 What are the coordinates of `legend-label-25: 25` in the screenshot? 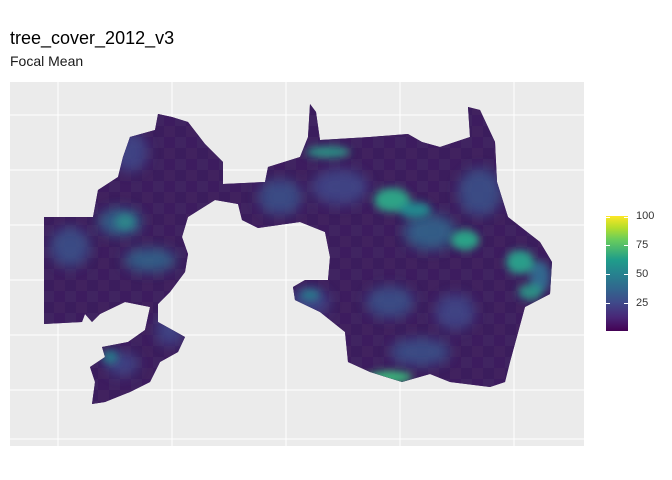 It's located at (642, 303).